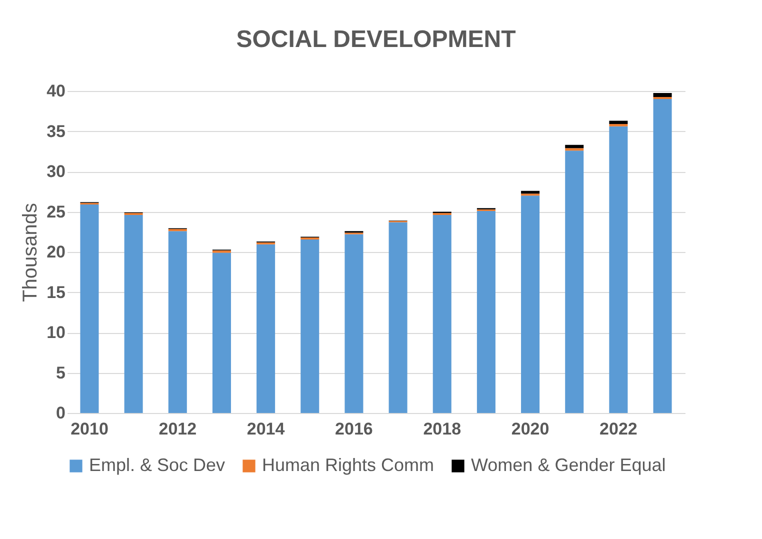 This screenshot has height=539, width=762. Describe the element at coordinates (376, 39) in the screenshot. I see `chart-title: SOCIAL DEVELOPMENT` at that location.